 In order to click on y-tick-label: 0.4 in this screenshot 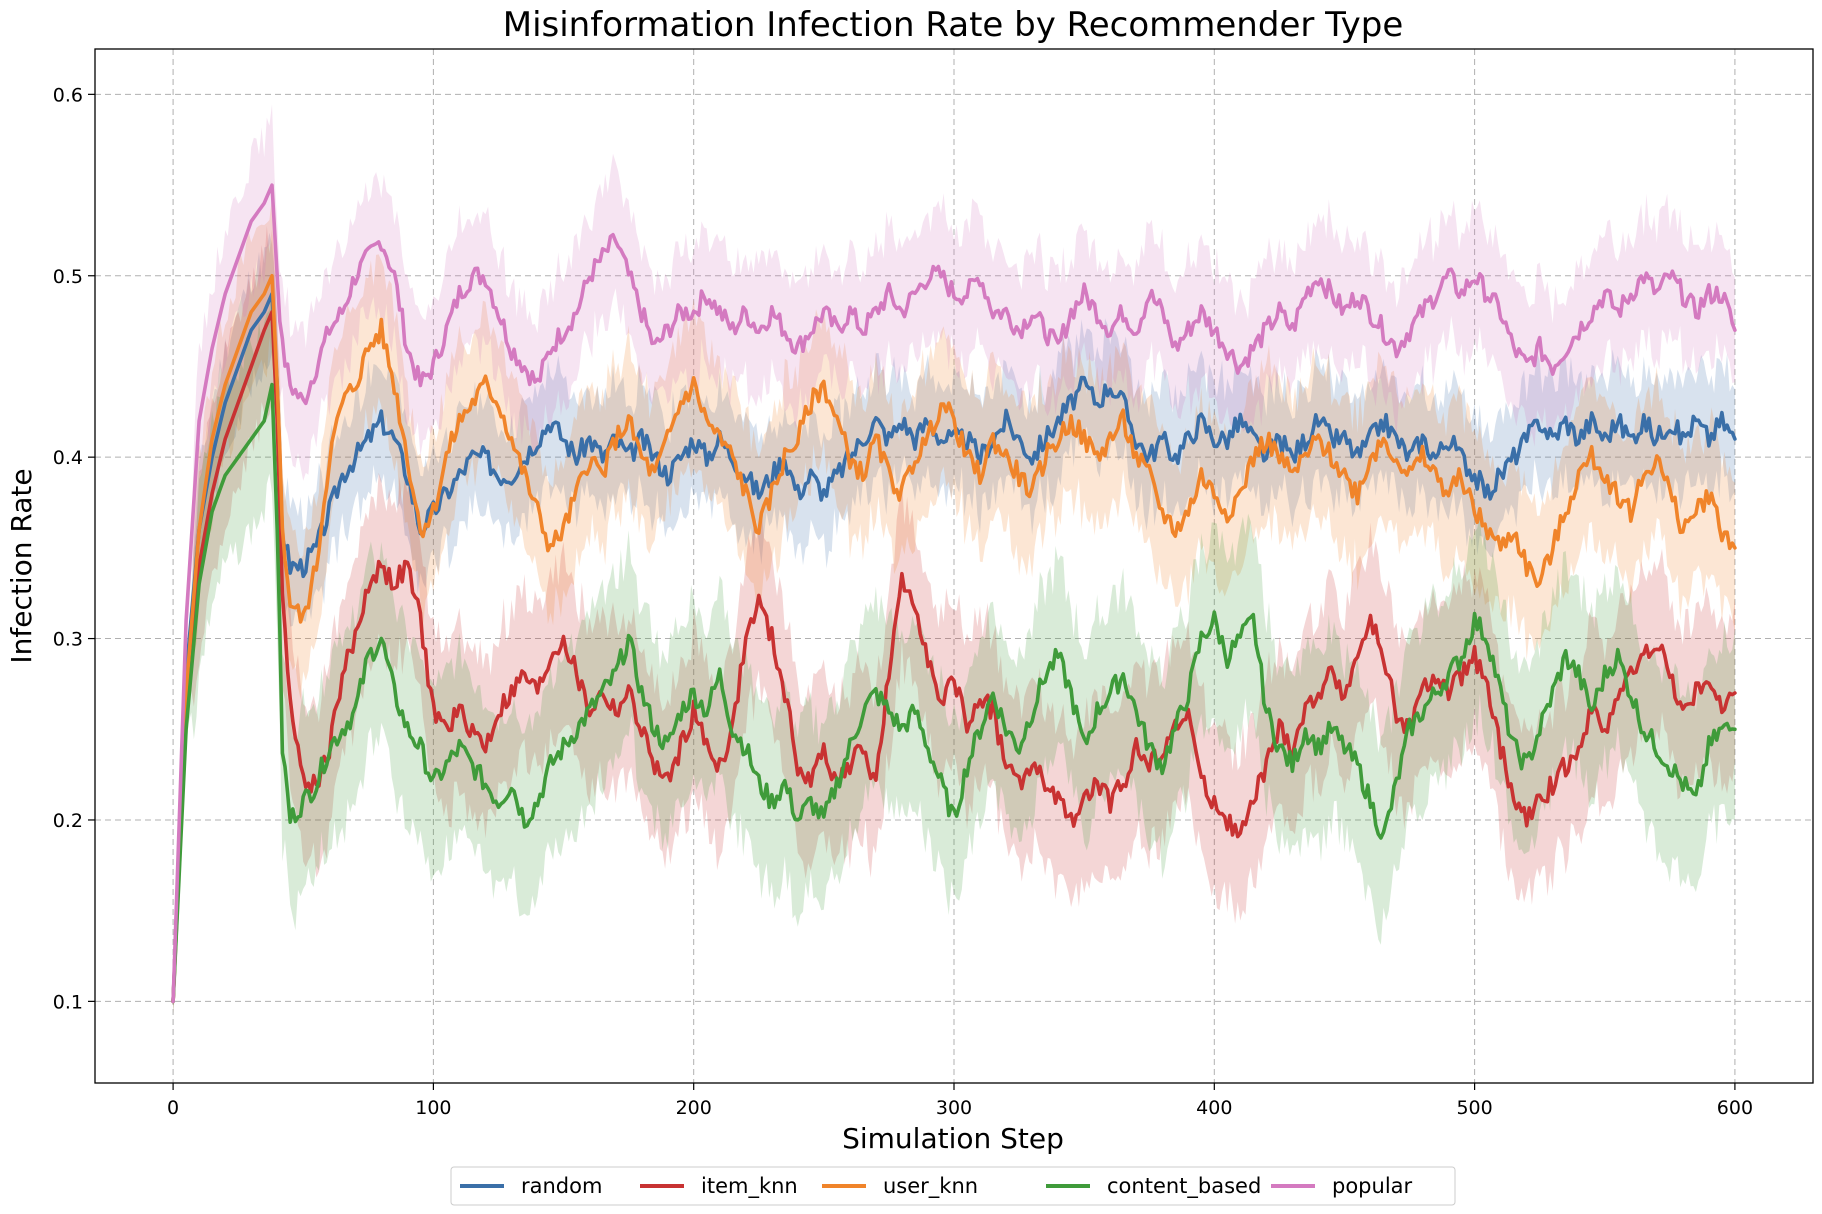, I will do `click(68, 458)`.